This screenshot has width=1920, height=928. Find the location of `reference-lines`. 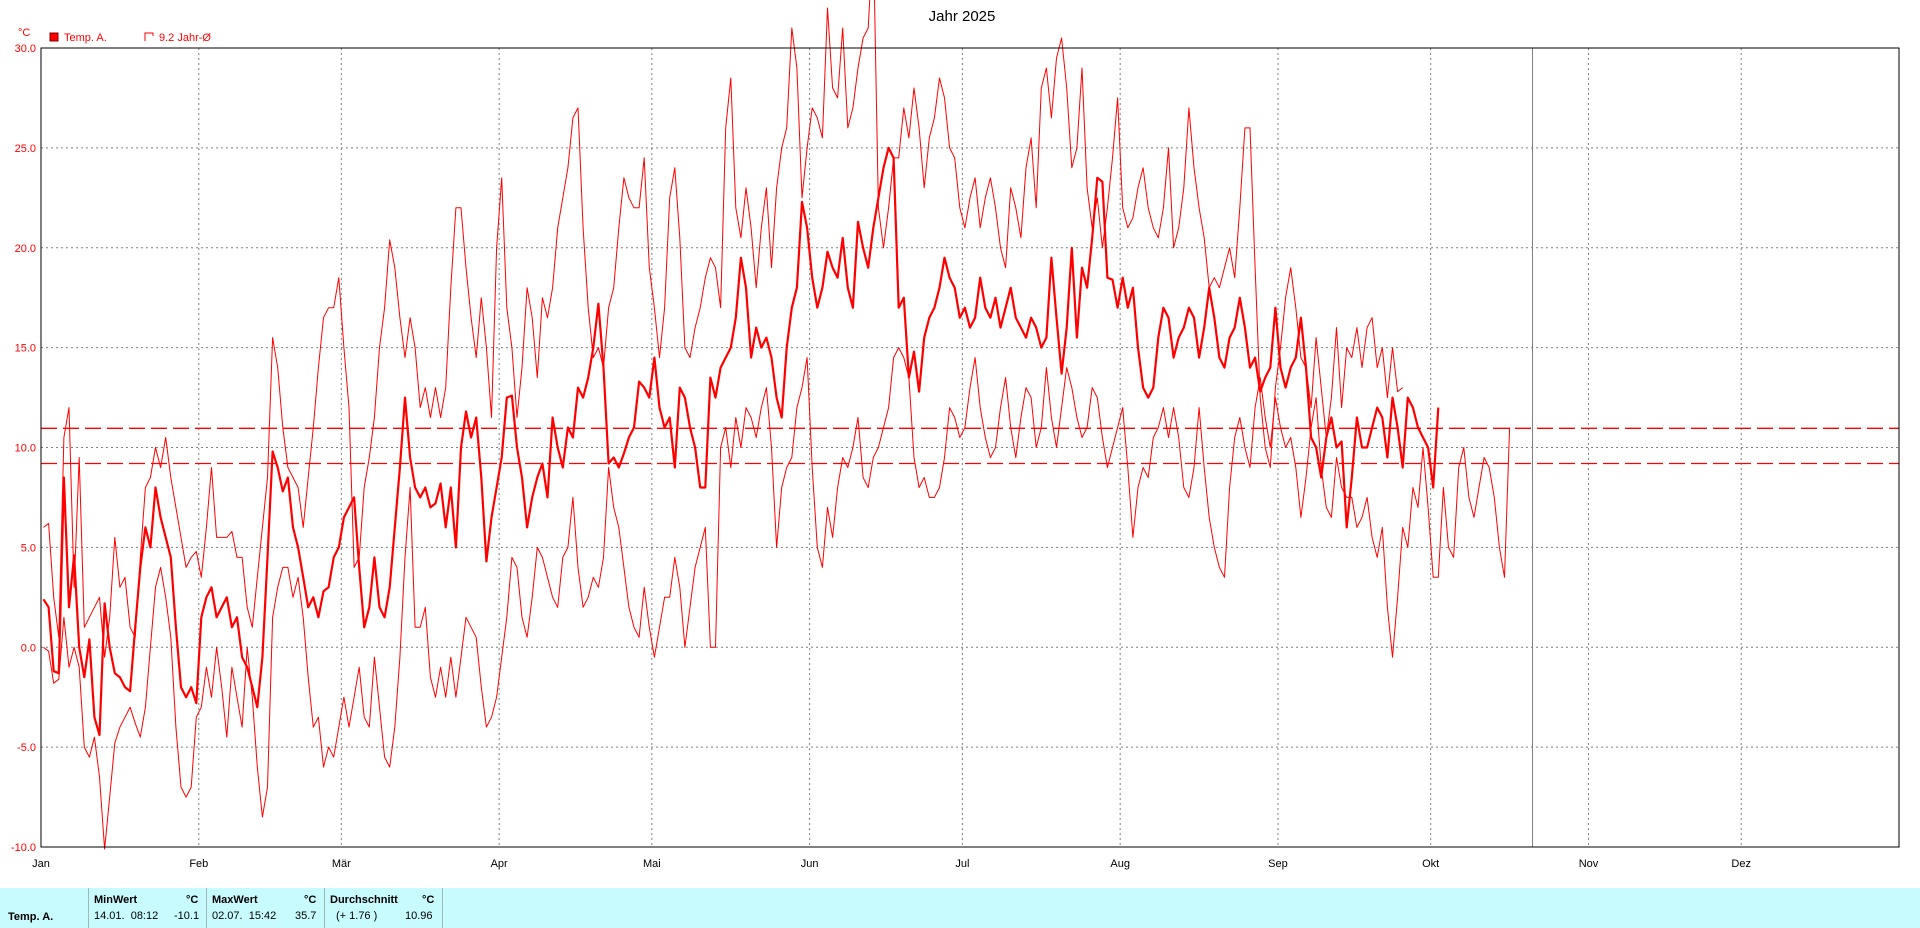

reference-lines is located at coordinates (970, 446).